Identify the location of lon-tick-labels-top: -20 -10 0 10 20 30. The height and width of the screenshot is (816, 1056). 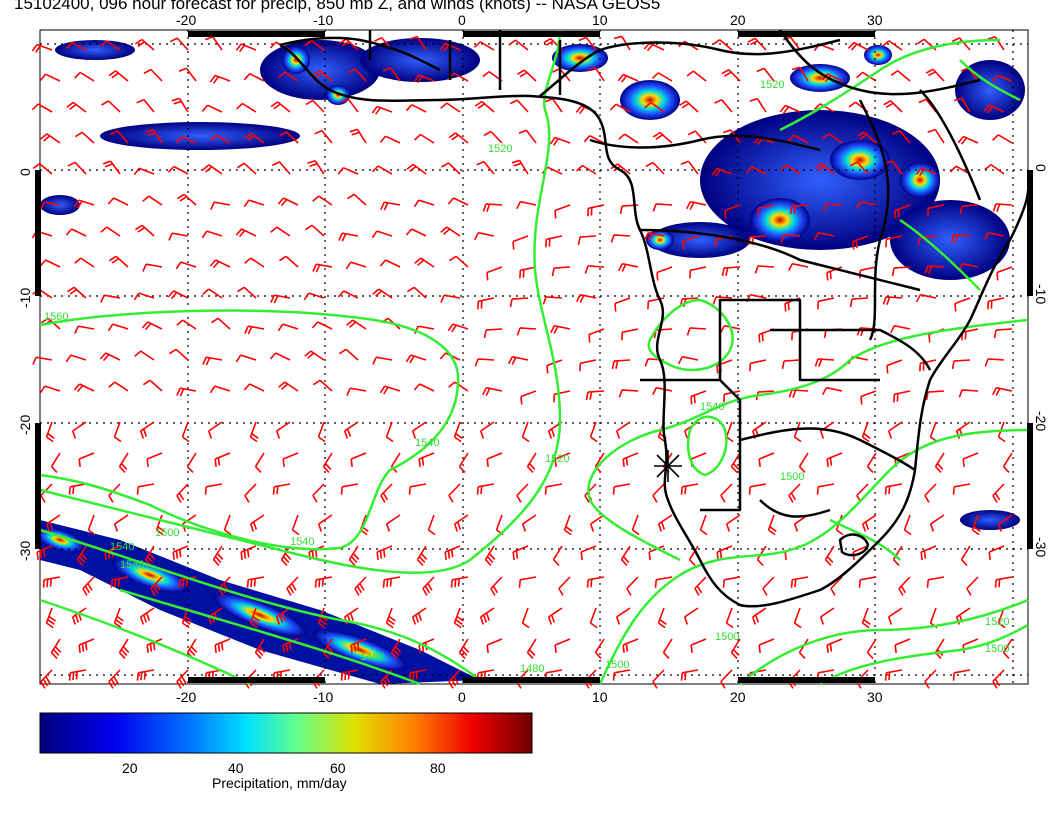
(529, 20).